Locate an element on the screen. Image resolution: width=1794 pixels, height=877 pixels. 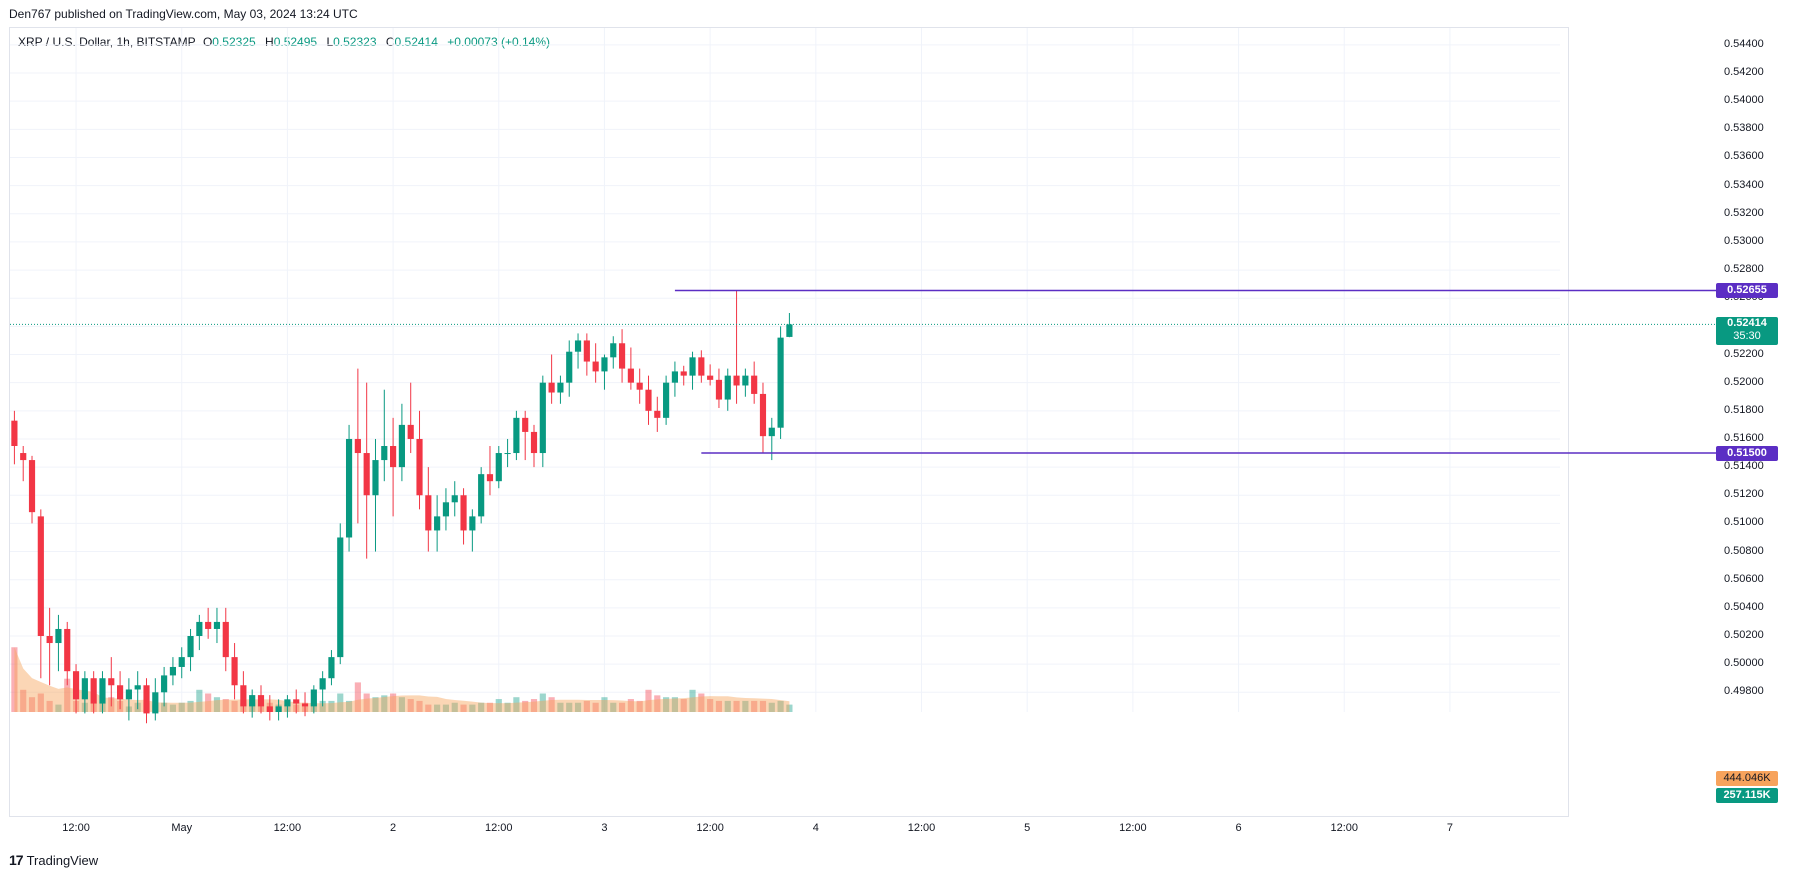
volume-ma-area is located at coordinates (402, 679).